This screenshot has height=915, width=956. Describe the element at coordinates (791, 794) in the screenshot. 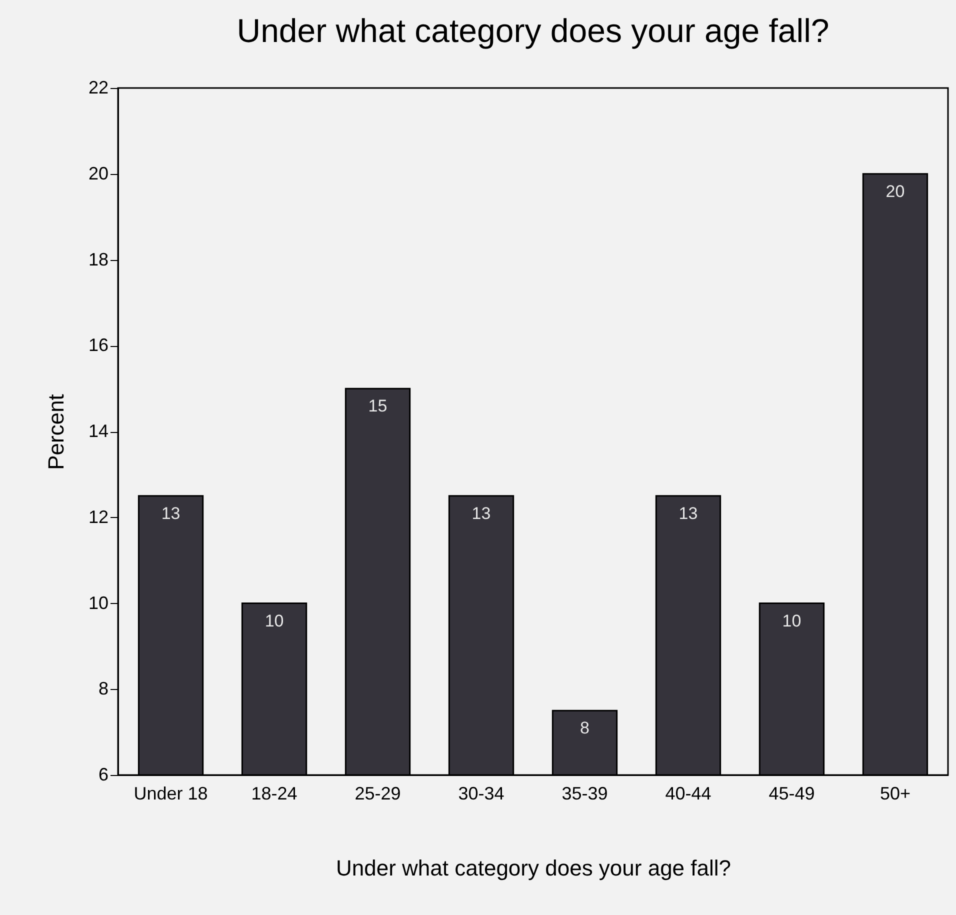

I see `x-tick-label: 45-49` at that location.